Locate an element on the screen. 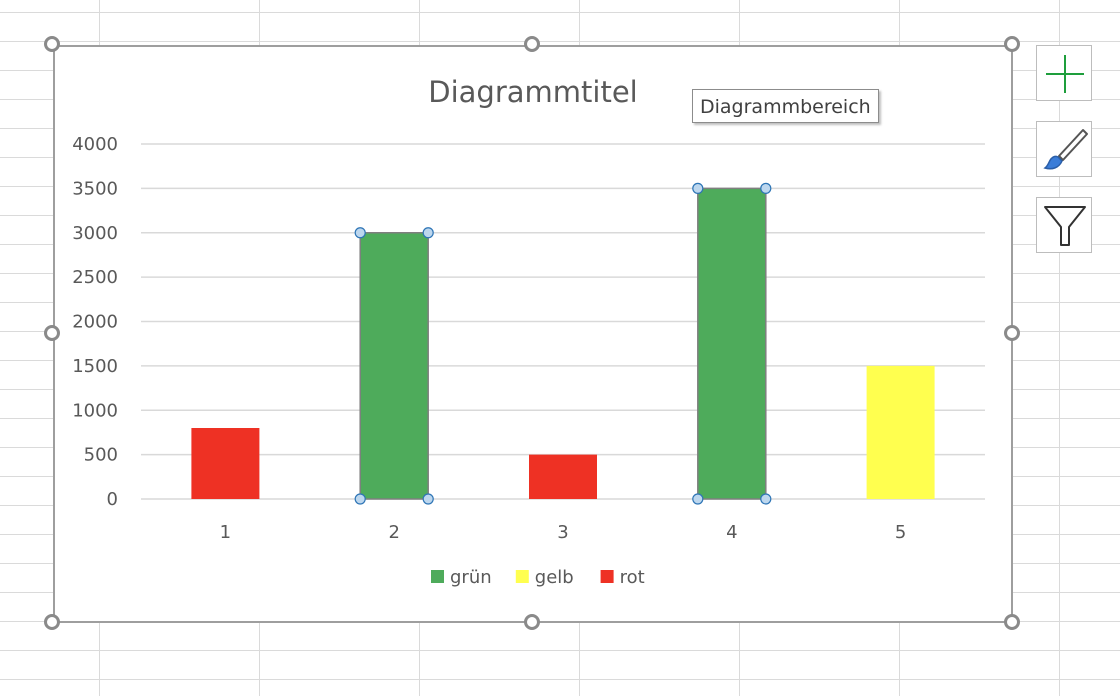 The width and height of the screenshot is (1120, 696). y-tick-label: 3000 is located at coordinates (95, 233).